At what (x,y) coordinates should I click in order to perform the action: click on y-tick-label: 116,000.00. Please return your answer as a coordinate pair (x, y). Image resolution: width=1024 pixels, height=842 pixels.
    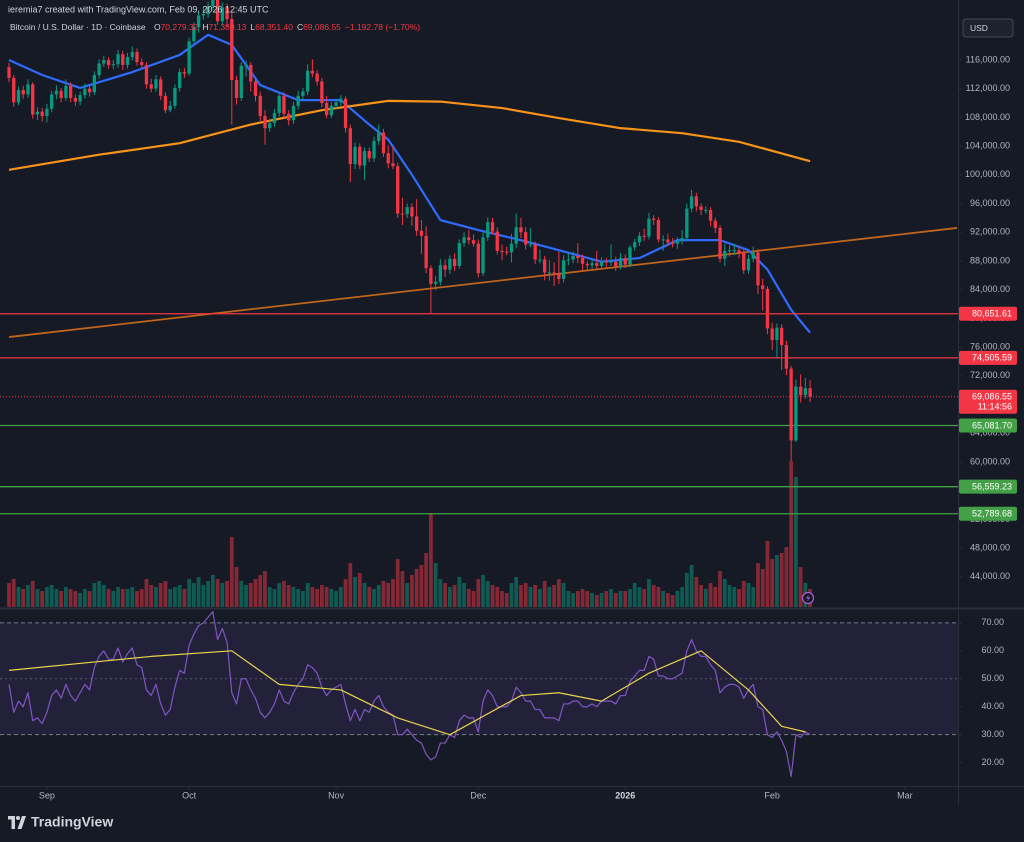
    Looking at the image, I should click on (988, 59).